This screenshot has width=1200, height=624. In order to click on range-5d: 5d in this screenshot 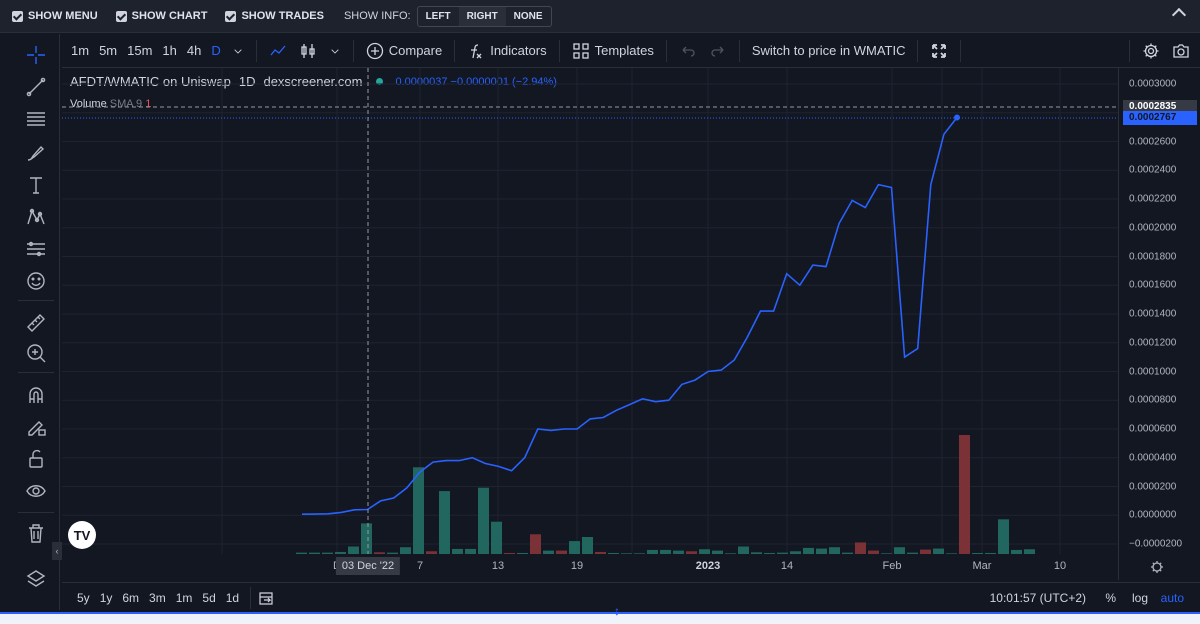, I will do `click(209, 597)`.